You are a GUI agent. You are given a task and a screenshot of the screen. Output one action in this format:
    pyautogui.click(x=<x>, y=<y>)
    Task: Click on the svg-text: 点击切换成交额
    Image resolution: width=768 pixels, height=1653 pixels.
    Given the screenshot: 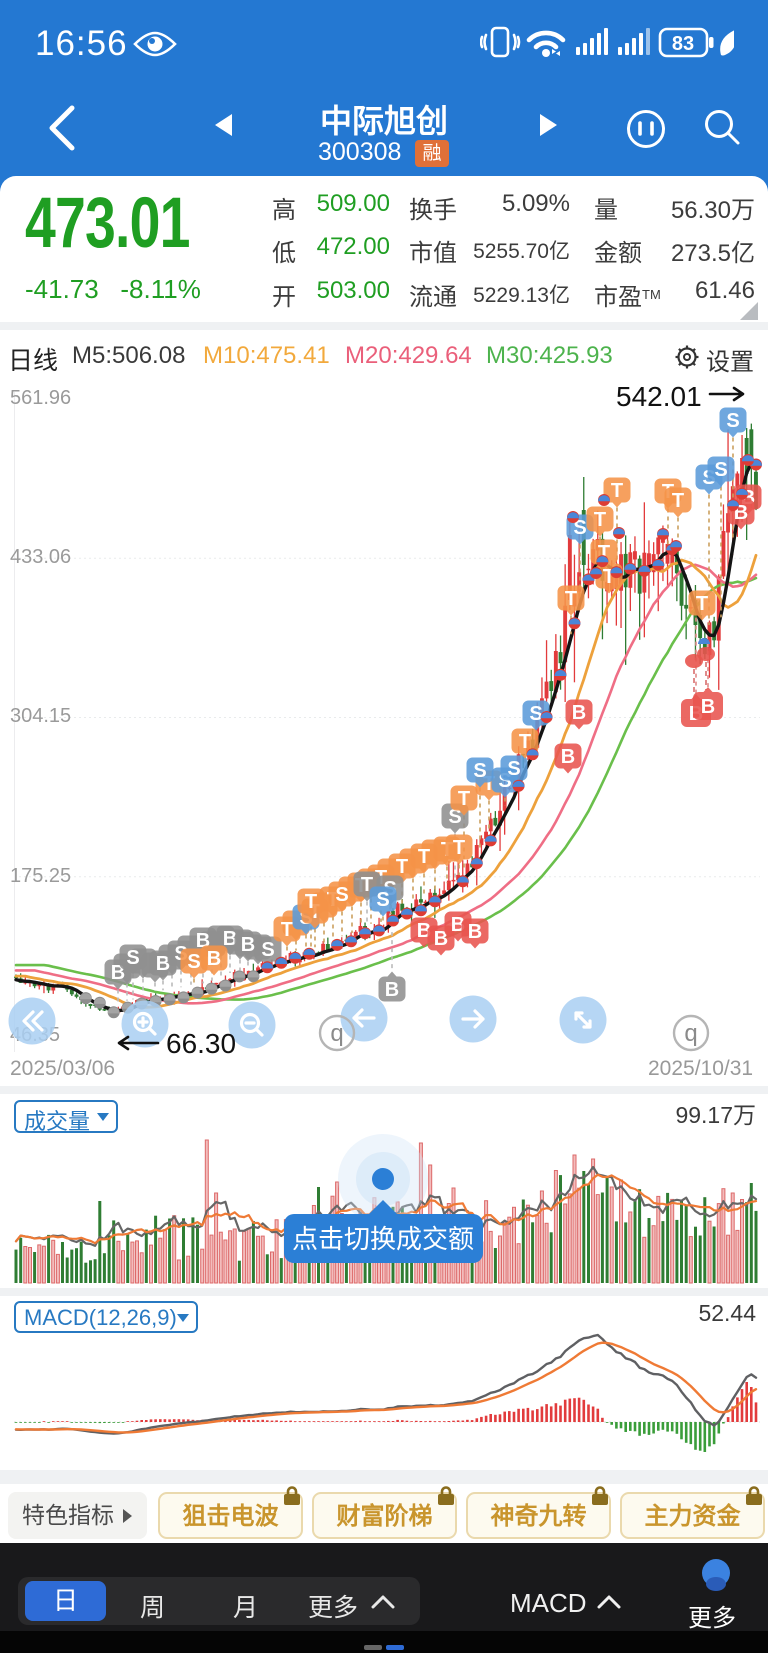 What is the action you would take?
    pyautogui.click(x=383, y=1239)
    